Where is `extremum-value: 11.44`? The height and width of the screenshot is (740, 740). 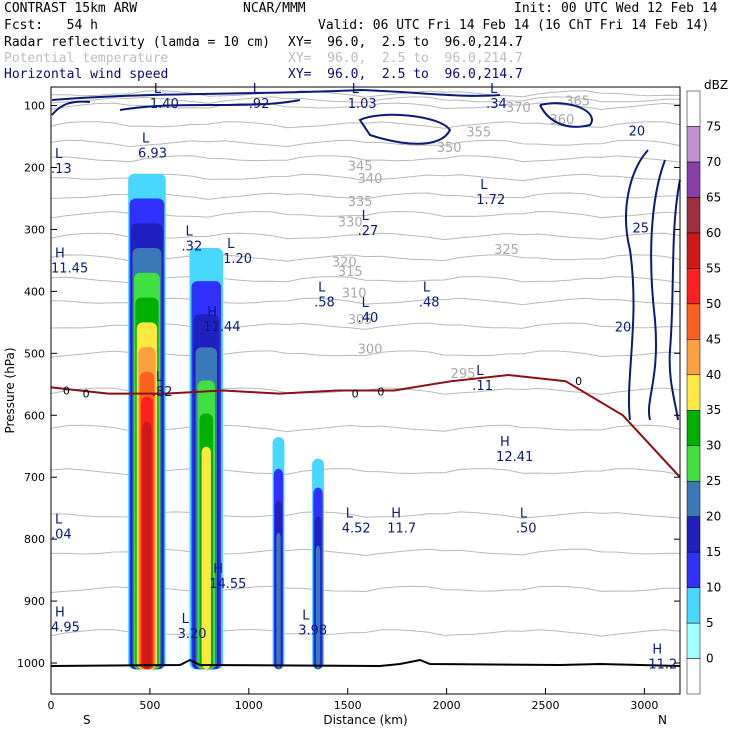 extremum-value: 11.44 is located at coordinates (221, 327).